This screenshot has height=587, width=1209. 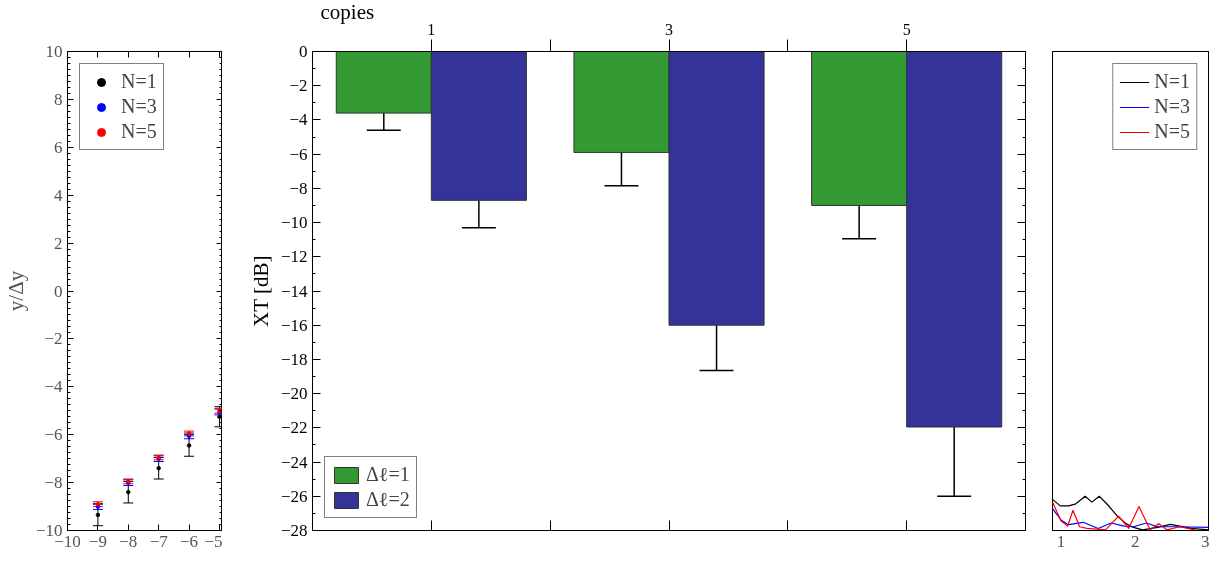 What do you see at coordinates (58, 243) in the screenshot?
I see `y-tick-label: 2` at bounding box center [58, 243].